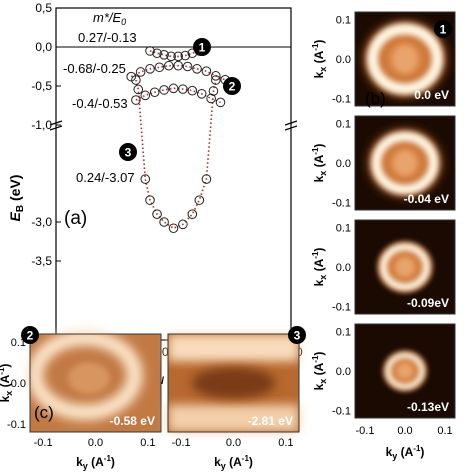  What do you see at coordinates (43, 8) in the screenshot?
I see `y-tick-label: 0,5` at bounding box center [43, 8].